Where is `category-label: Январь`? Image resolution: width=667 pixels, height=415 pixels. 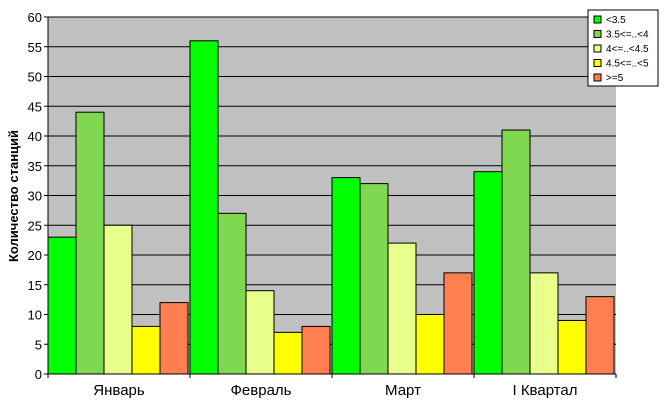 category-label: Январь is located at coordinates (119, 390).